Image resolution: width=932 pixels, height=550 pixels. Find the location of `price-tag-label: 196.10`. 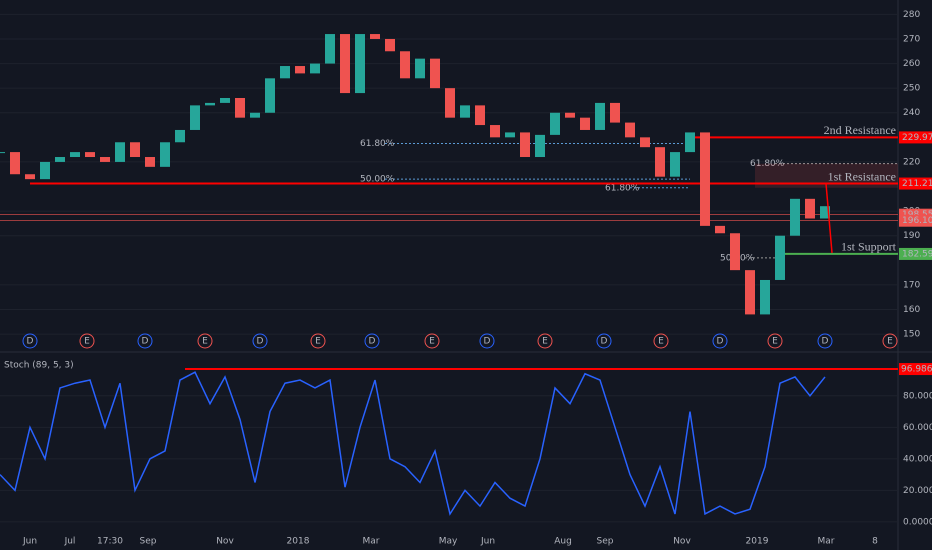

price-tag-label: 196.10 is located at coordinates (917, 221).